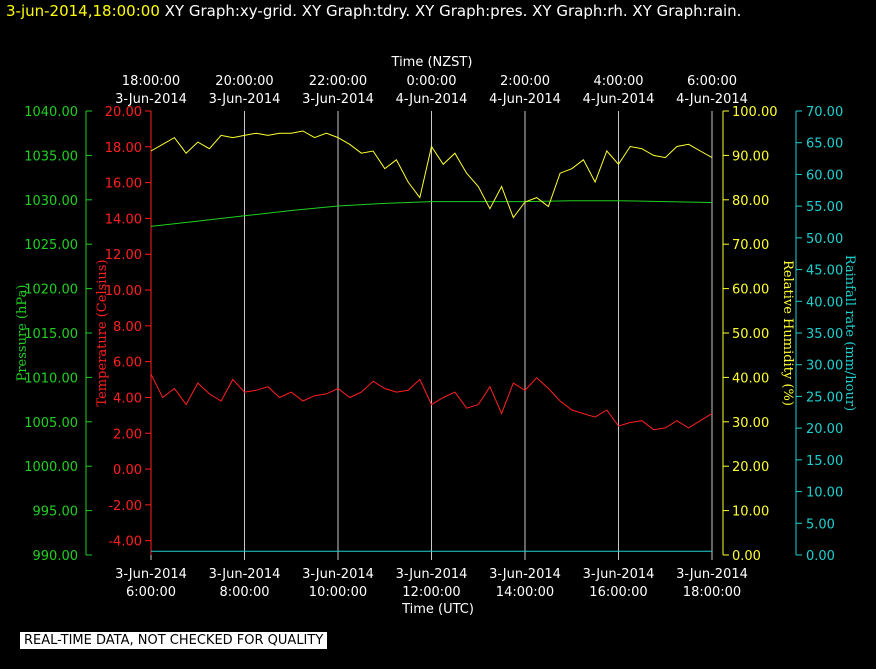 This screenshot has height=669, width=876. Describe the element at coordinates (750, 290) in the screenshot. I see `humidity-tick-label-6: 60.00` at that location.